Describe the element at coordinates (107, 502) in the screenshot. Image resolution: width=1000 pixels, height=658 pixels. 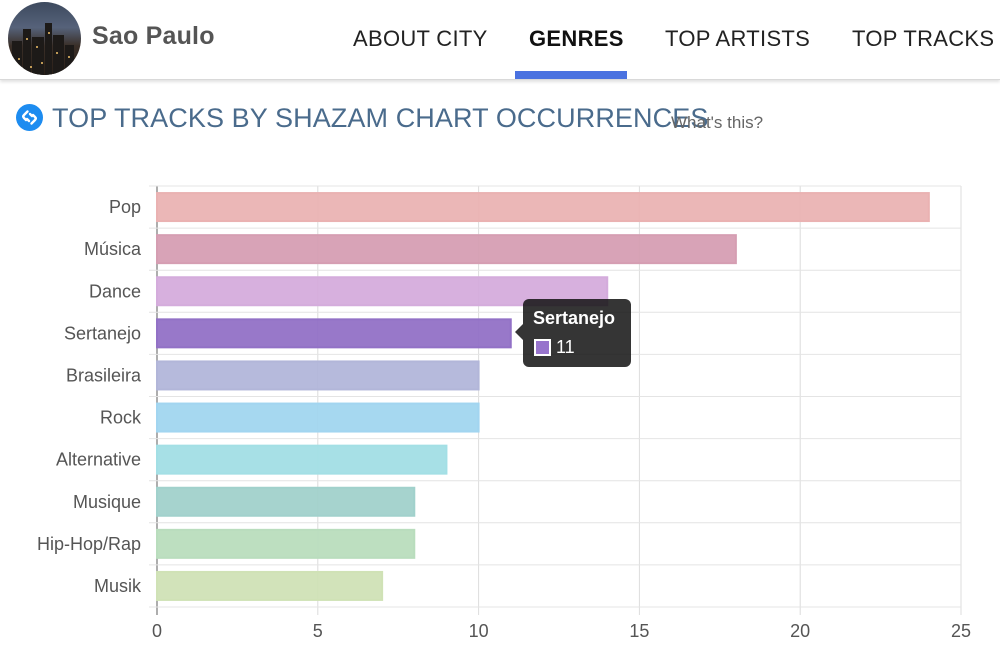
I see `category-label: Musique` at that location.